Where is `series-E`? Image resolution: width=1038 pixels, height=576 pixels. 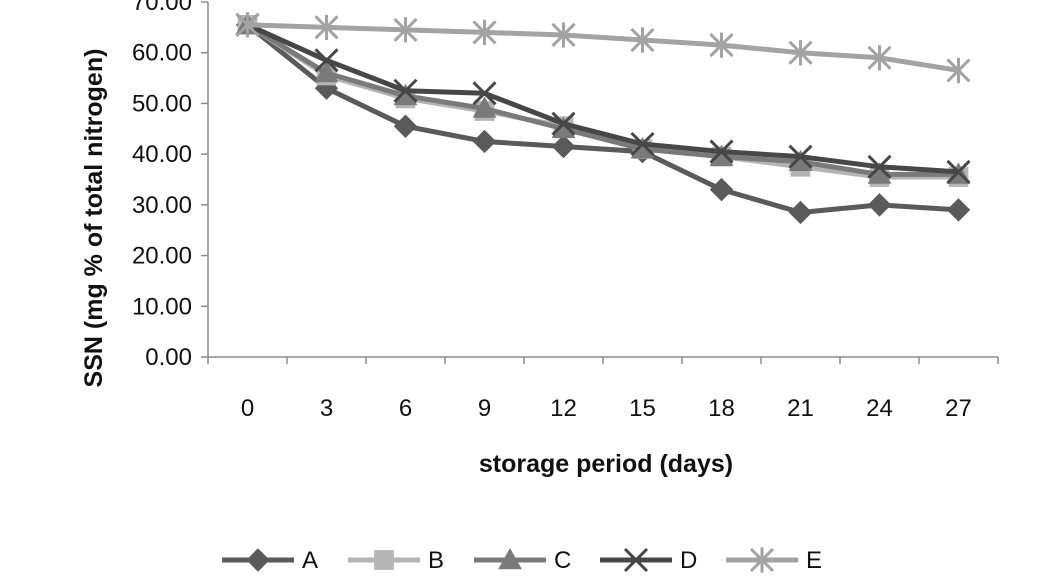 series-E is located at coordinates (603, 48).